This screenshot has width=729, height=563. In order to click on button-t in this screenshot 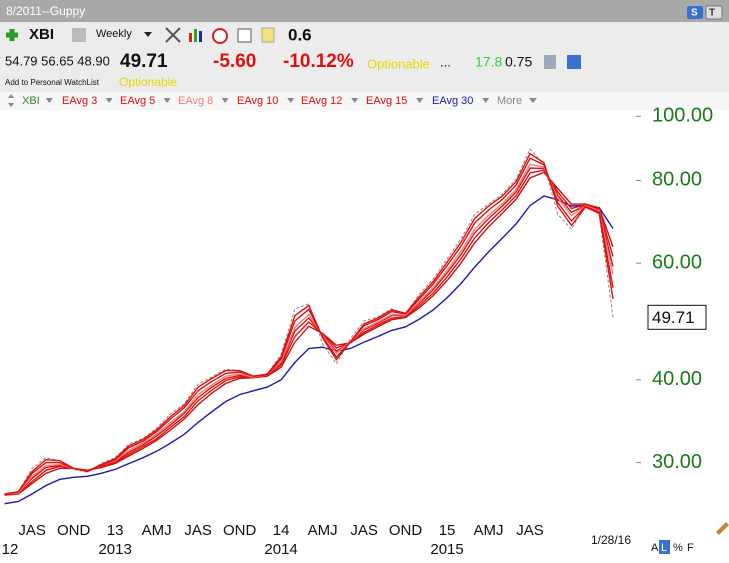, I will do `click(714, 12)`.